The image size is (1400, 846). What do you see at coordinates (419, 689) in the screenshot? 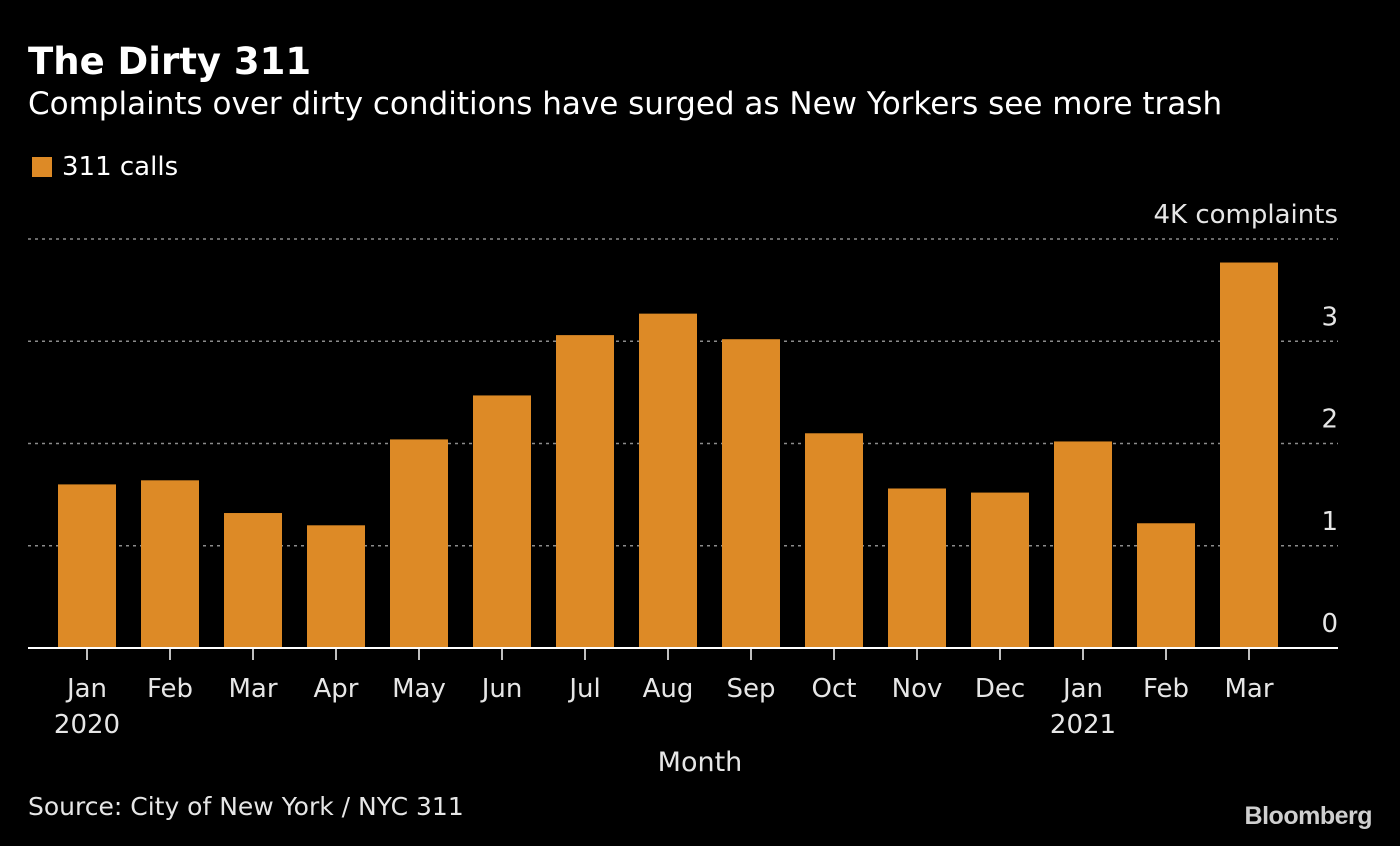
I see `x-tick-label: May` at bounding box center [419, 689].